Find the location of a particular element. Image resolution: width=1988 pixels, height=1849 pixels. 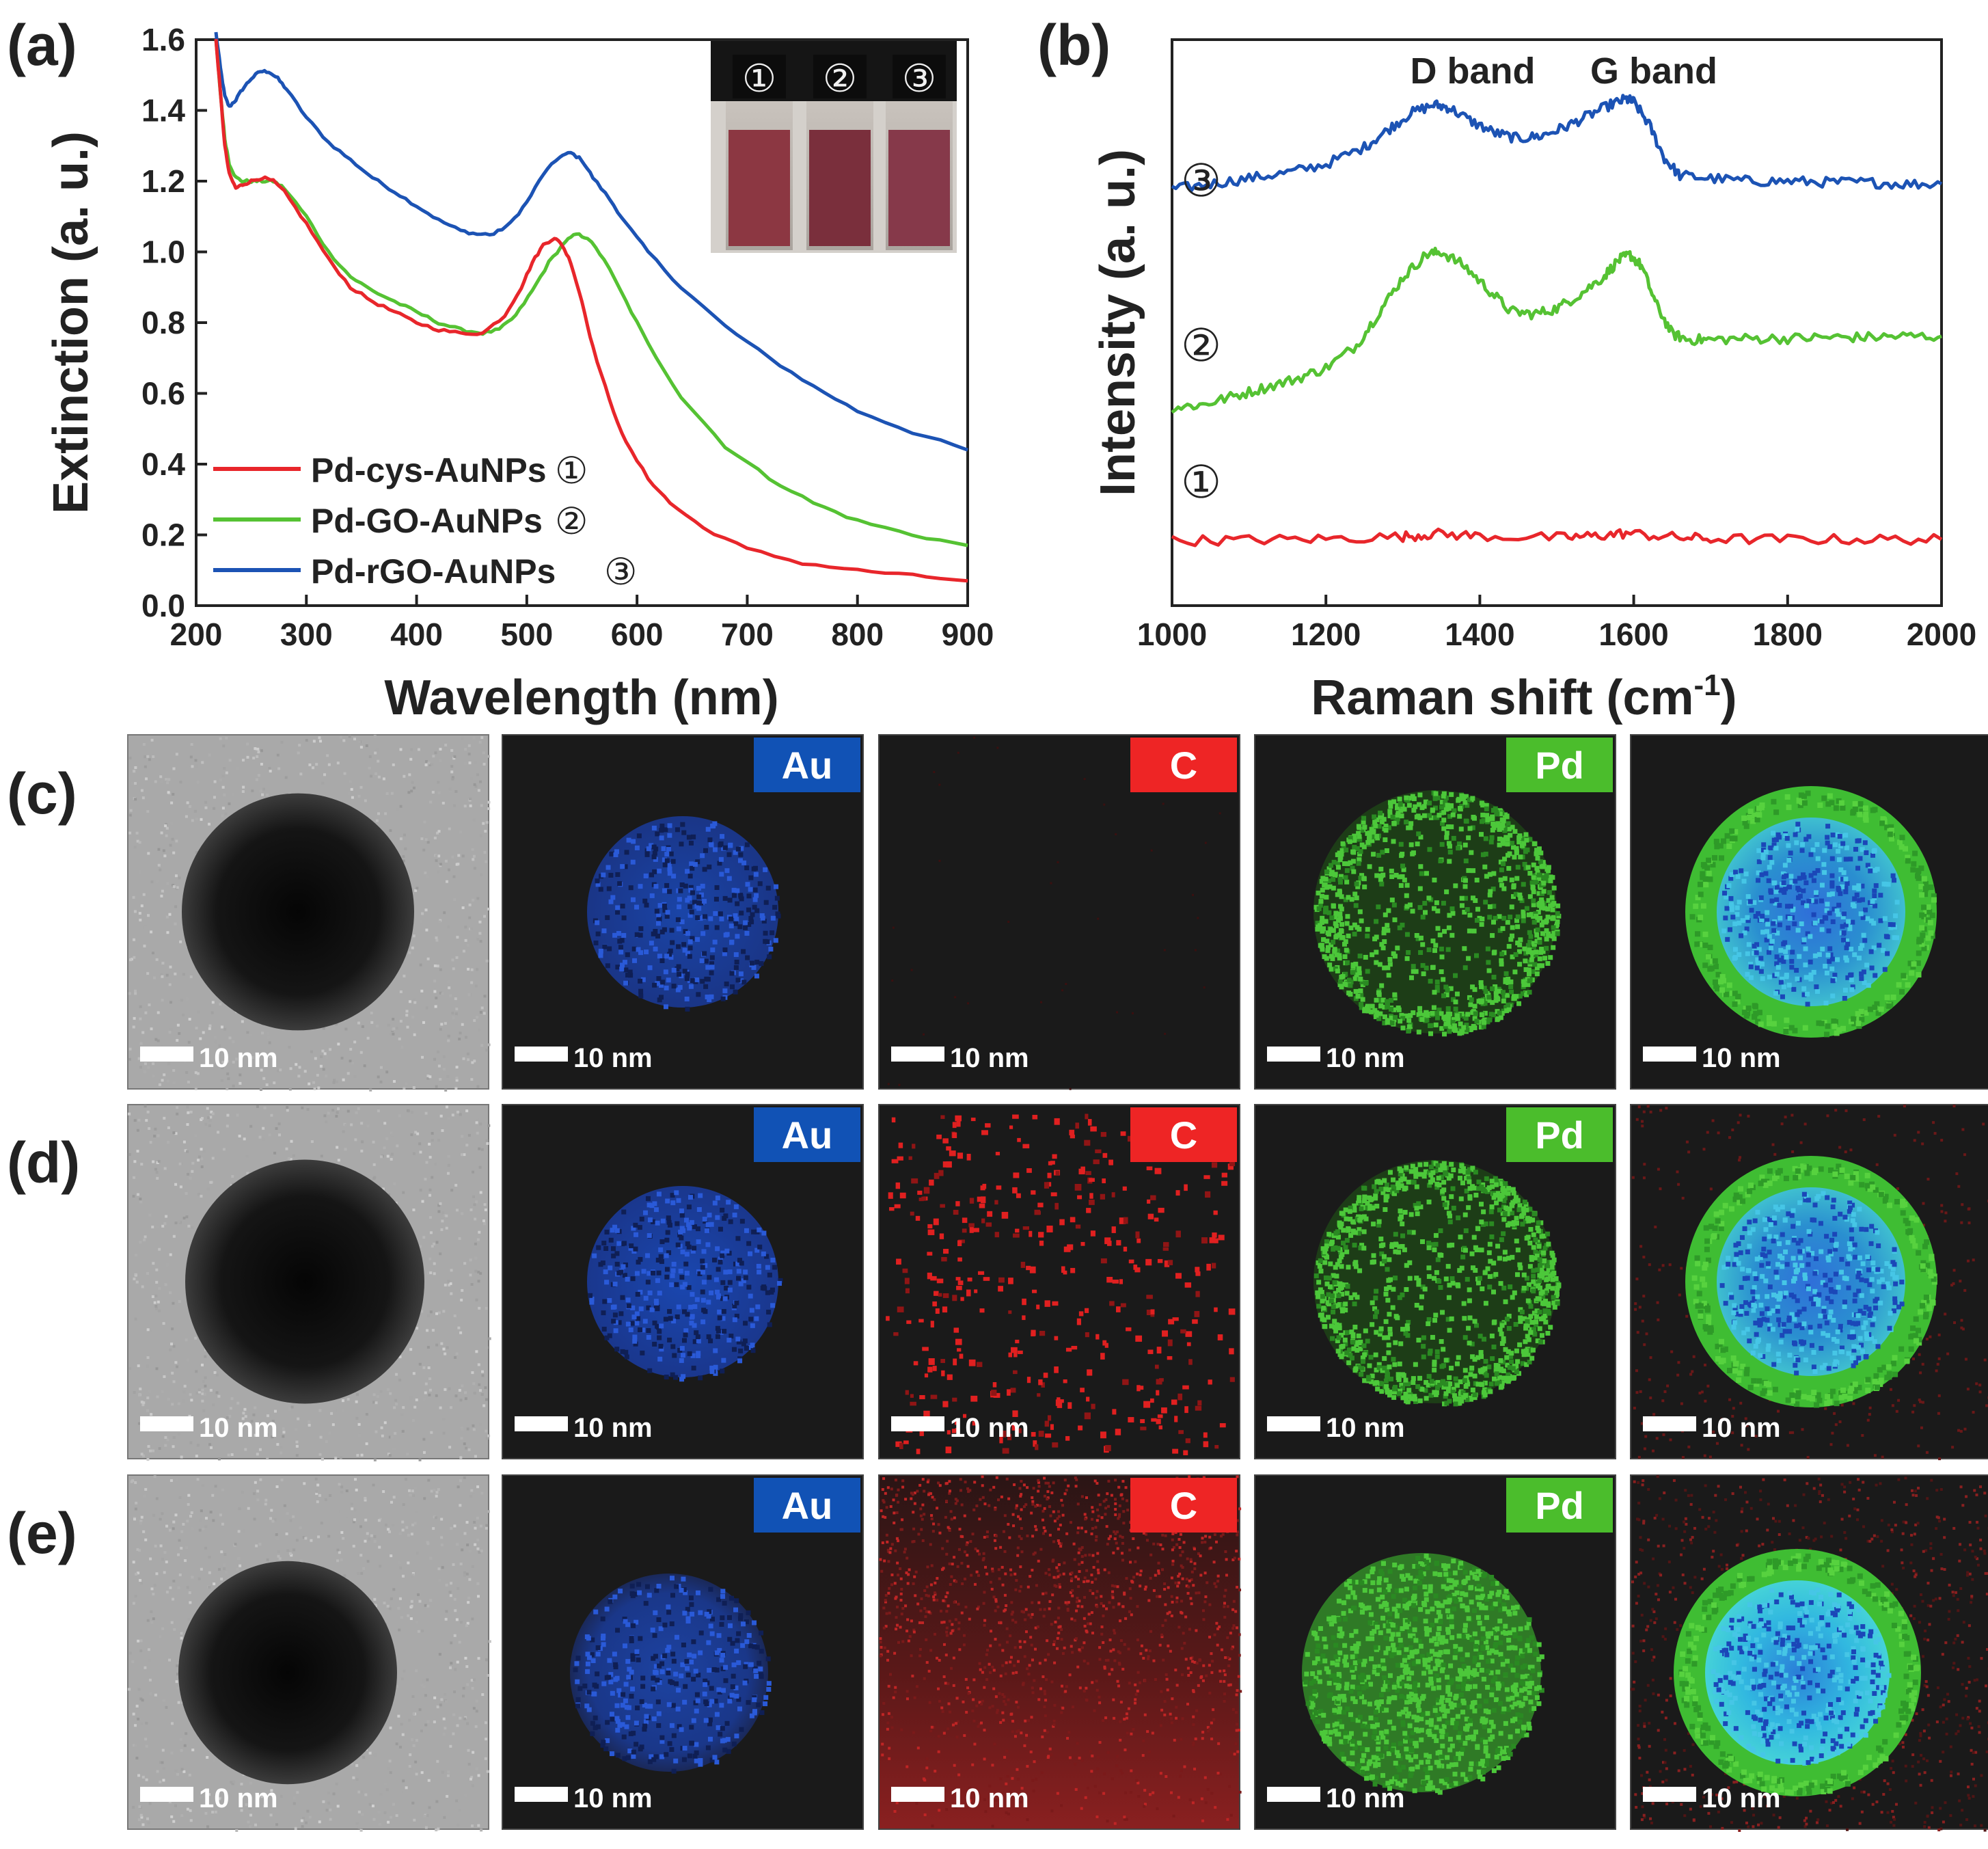

x-tick-label: 1600 is located at coordinates (1633, 635).